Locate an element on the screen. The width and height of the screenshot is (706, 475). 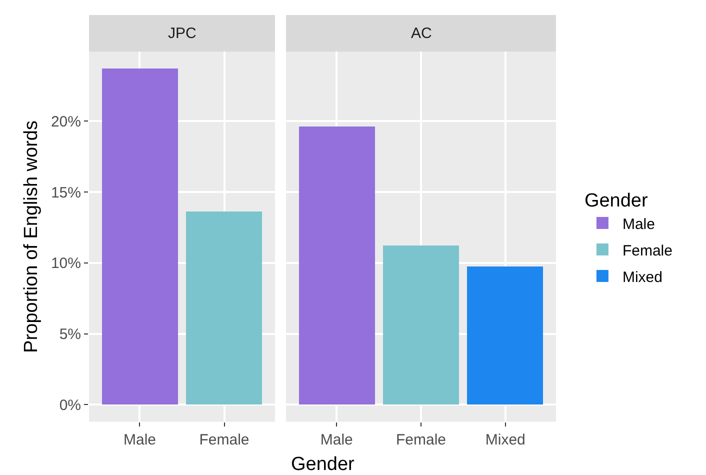
x-axis-title: Gender is located at coordinates (323, 464).